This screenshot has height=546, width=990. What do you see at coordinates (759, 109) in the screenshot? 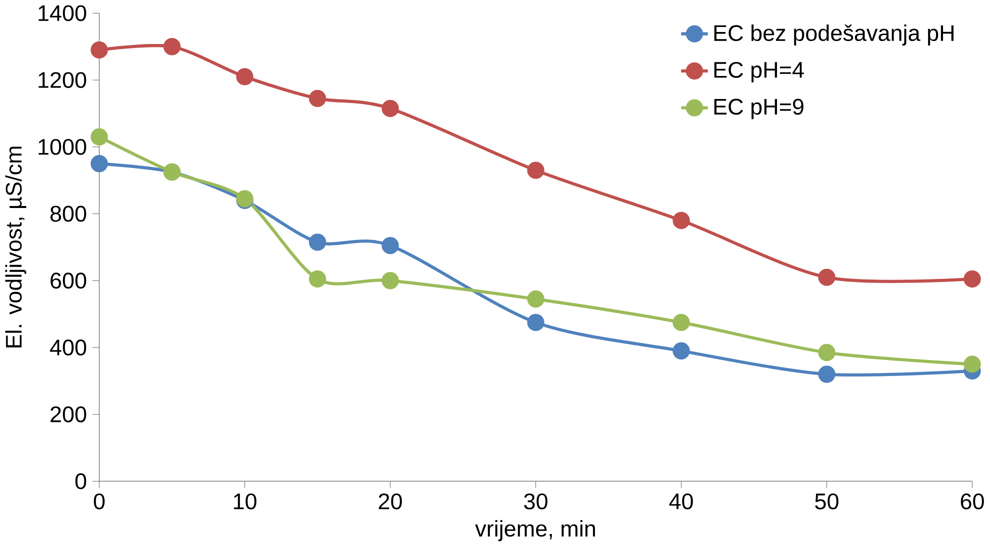
I see `legend-label: EC pH=9` at bounding box center [759, 109].